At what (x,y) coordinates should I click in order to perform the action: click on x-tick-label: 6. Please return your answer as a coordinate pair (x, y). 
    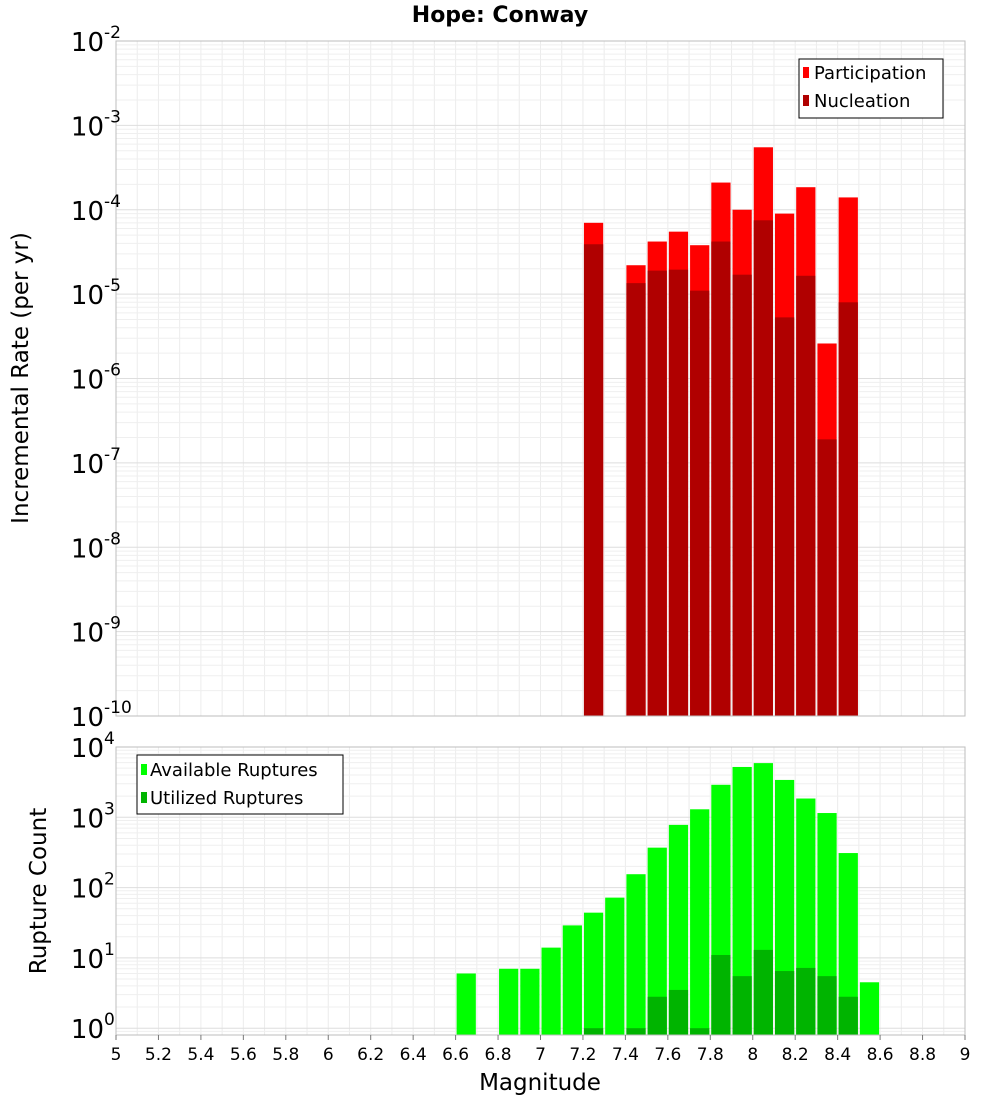
    Looking at the image, I should click on (328, 1055).